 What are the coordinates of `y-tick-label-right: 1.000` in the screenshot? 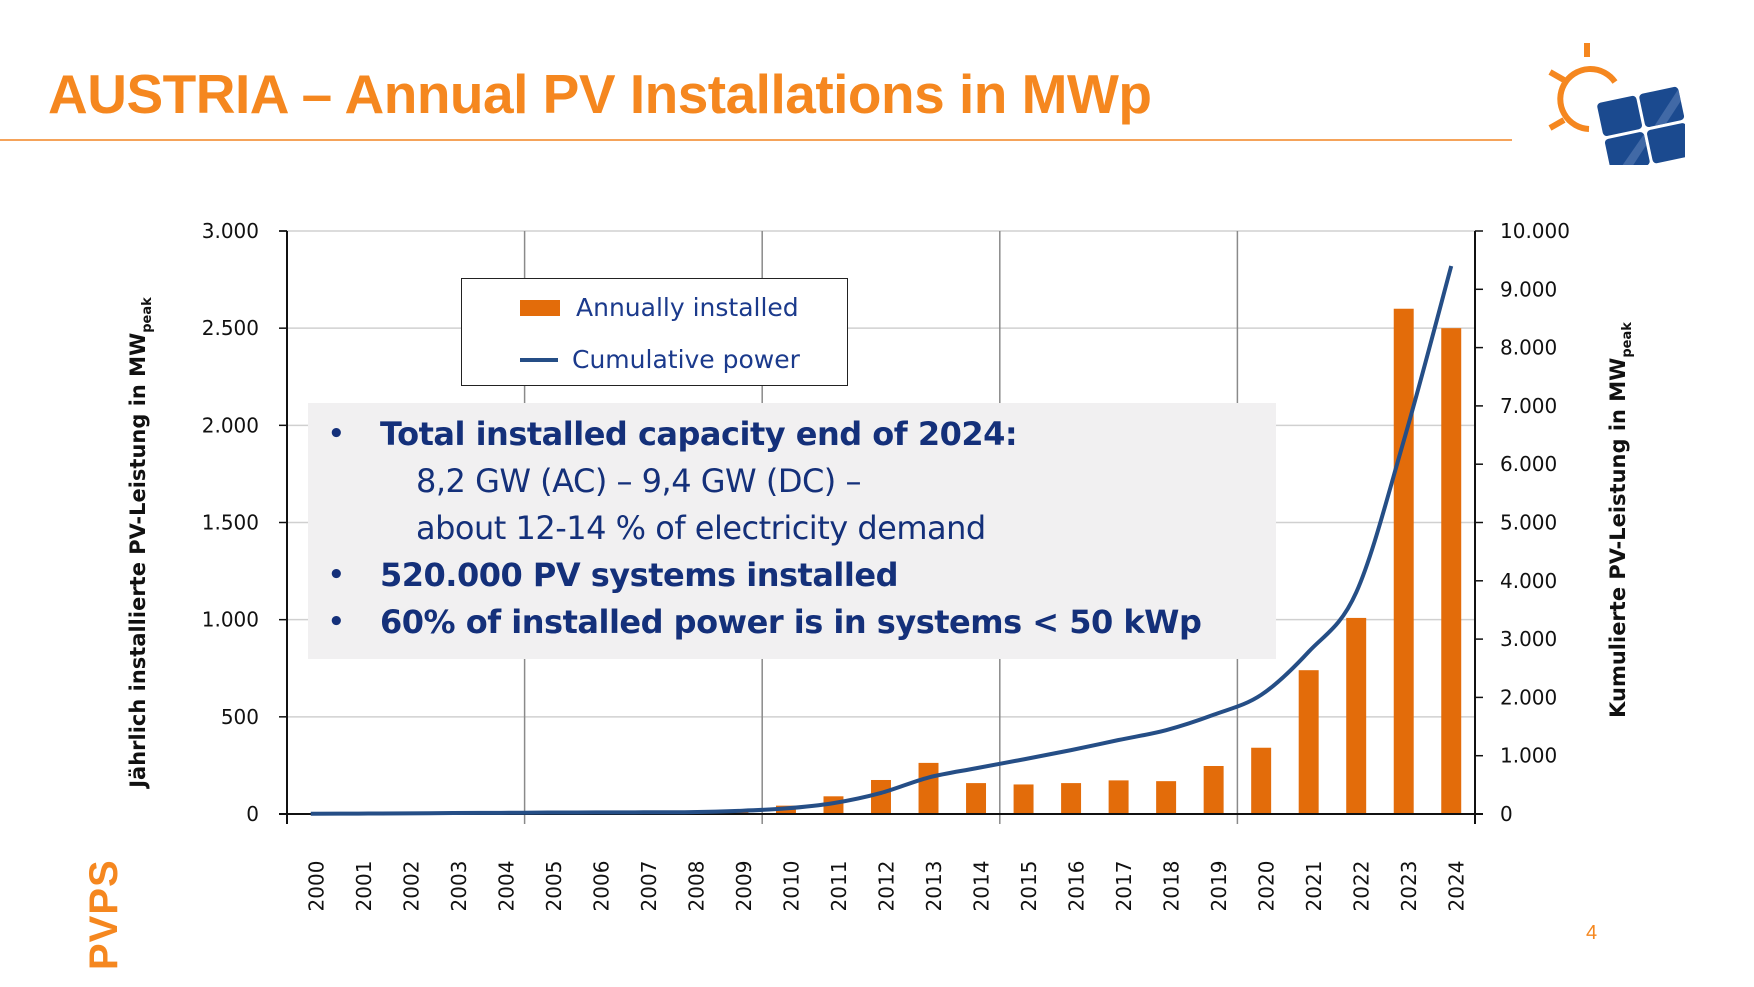 It's located at (1528, 756).